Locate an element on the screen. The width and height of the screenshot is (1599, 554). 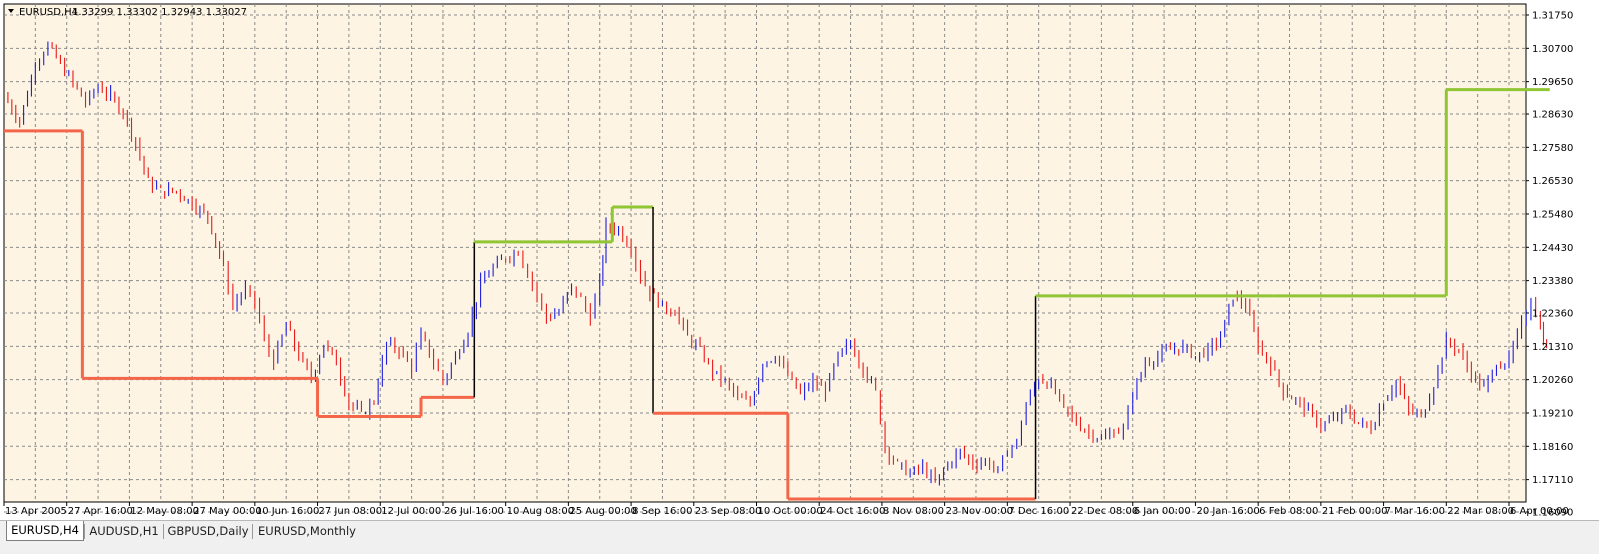
y-tick-label: 1.18160 is located at coordinates (1552, 447).